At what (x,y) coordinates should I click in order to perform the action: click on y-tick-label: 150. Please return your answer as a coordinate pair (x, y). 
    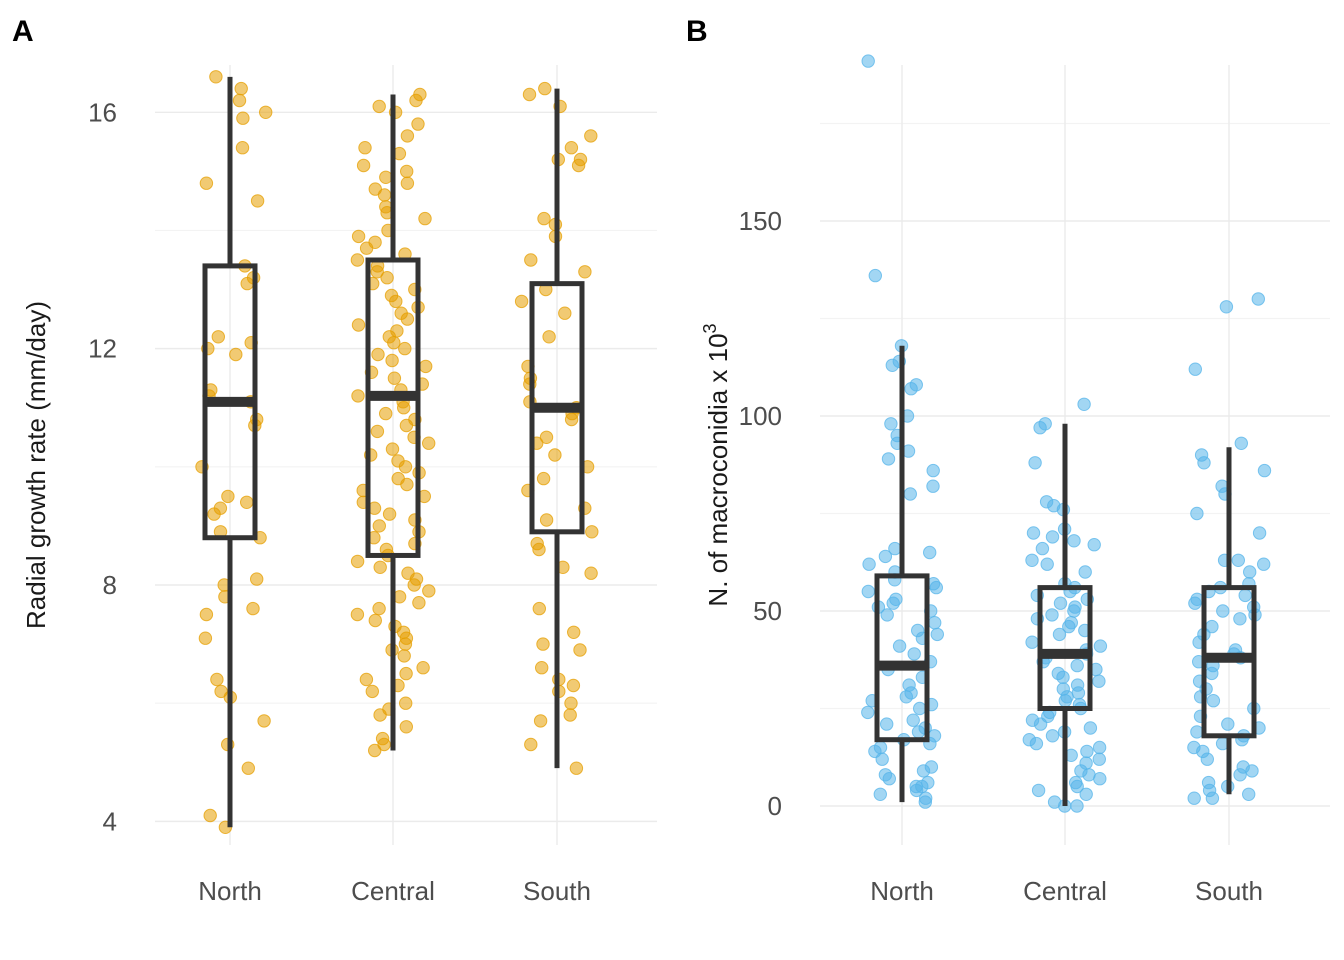
    Looking at the image, I should click on (760, 221).